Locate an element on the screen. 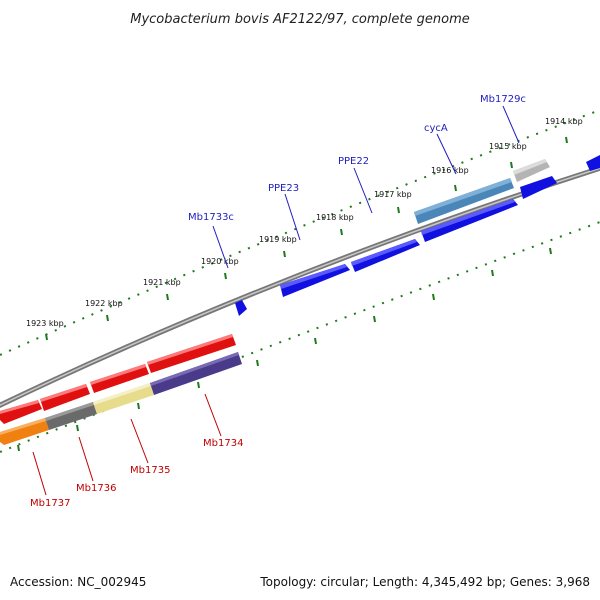  tick-label-1919: 1919 kbp is located at coordinates (278, 239).